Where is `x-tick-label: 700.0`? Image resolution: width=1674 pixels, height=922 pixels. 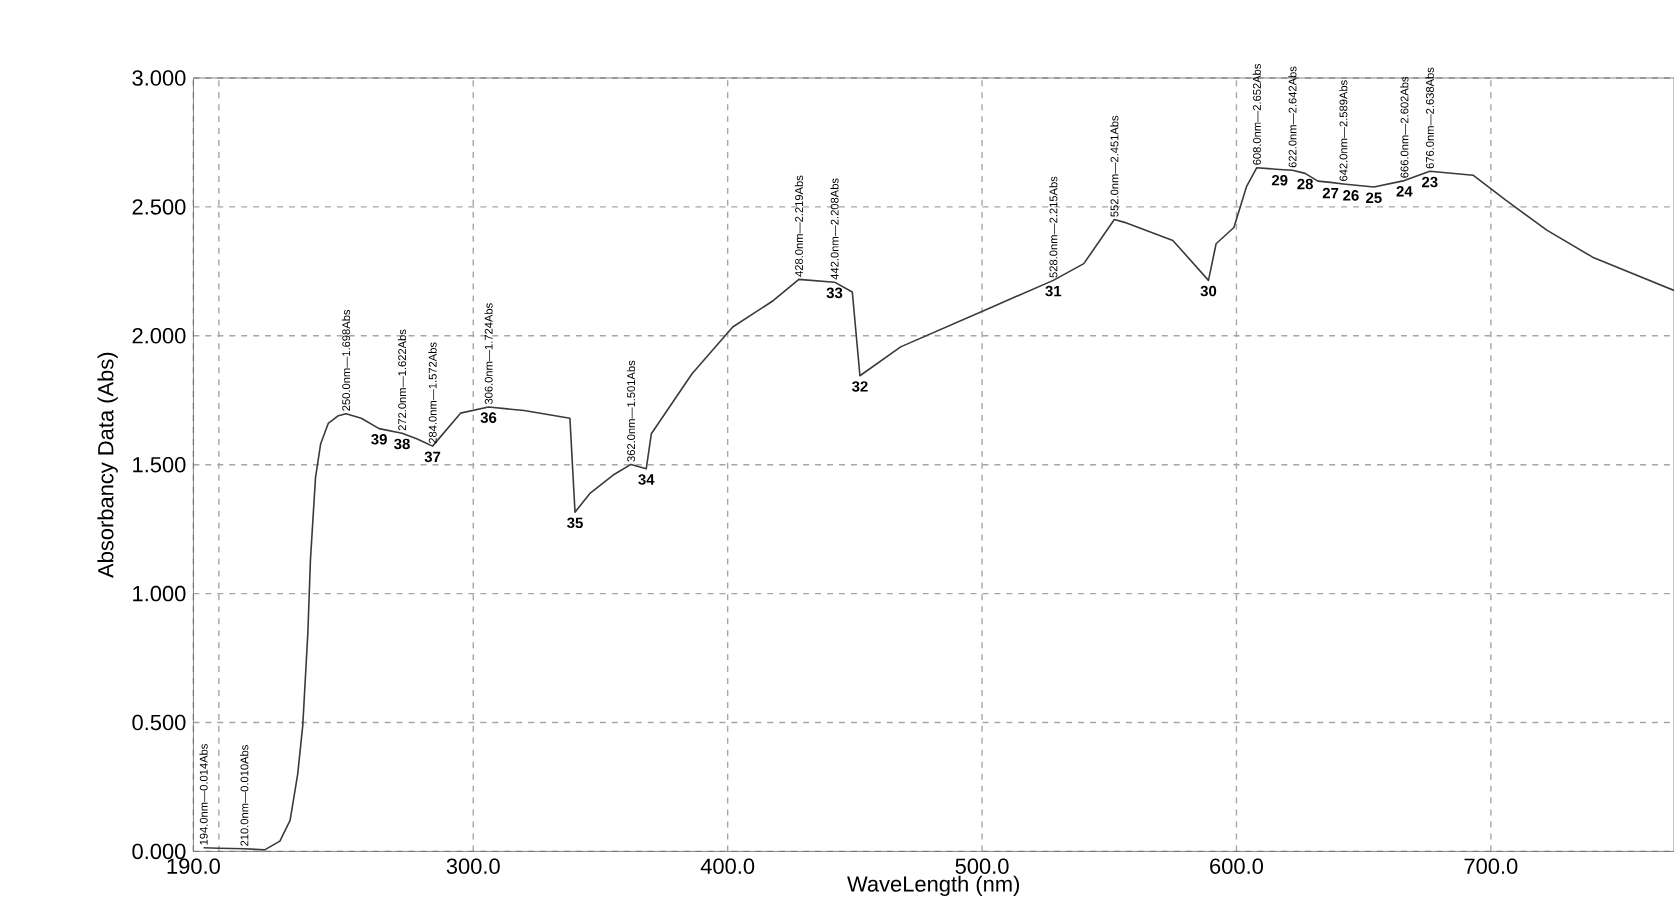
x-tick-label: 700.0 is located at coordinates (1491, 866).